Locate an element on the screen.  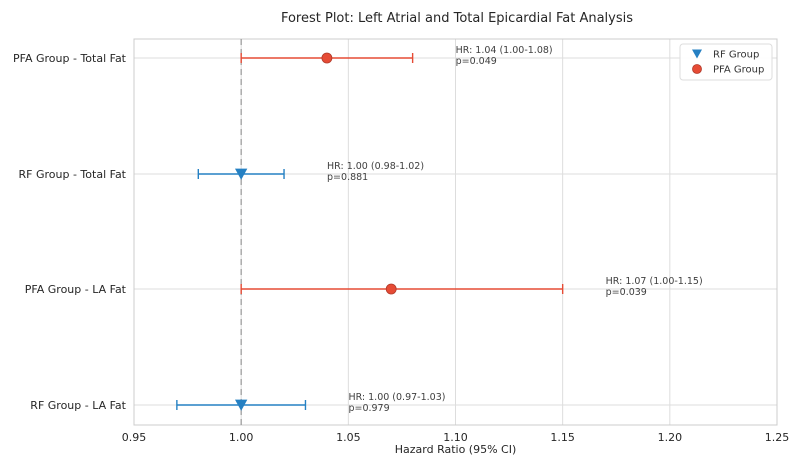
y-tick-label: PFA Group - LA Fat is located at coordinates (76, 289).